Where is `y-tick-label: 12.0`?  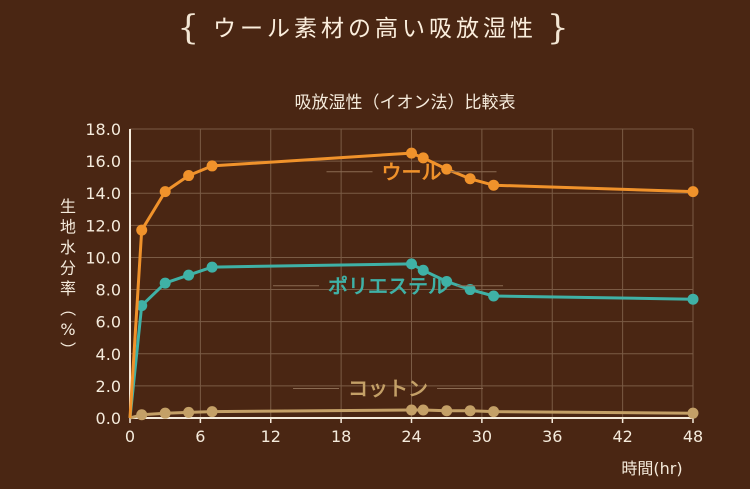 y-tick-label: 12.0 is located at coordinates (103, 225).